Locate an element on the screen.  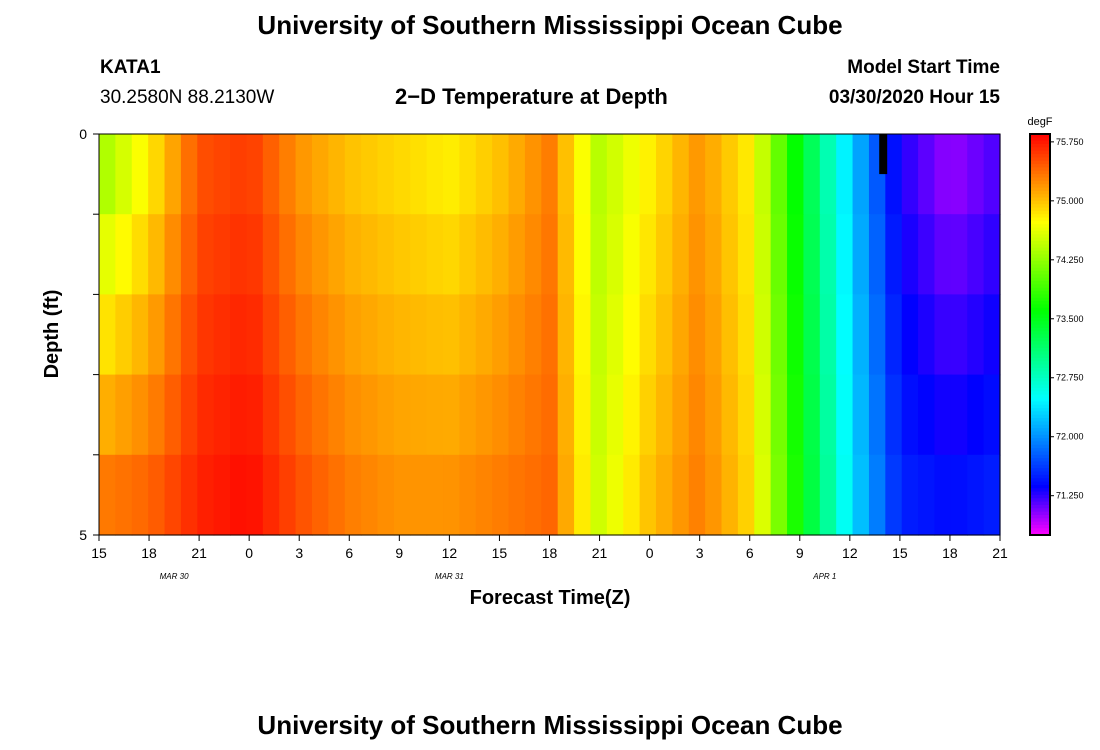
y-tick-label: 5 is located at coordinates (83, 535).